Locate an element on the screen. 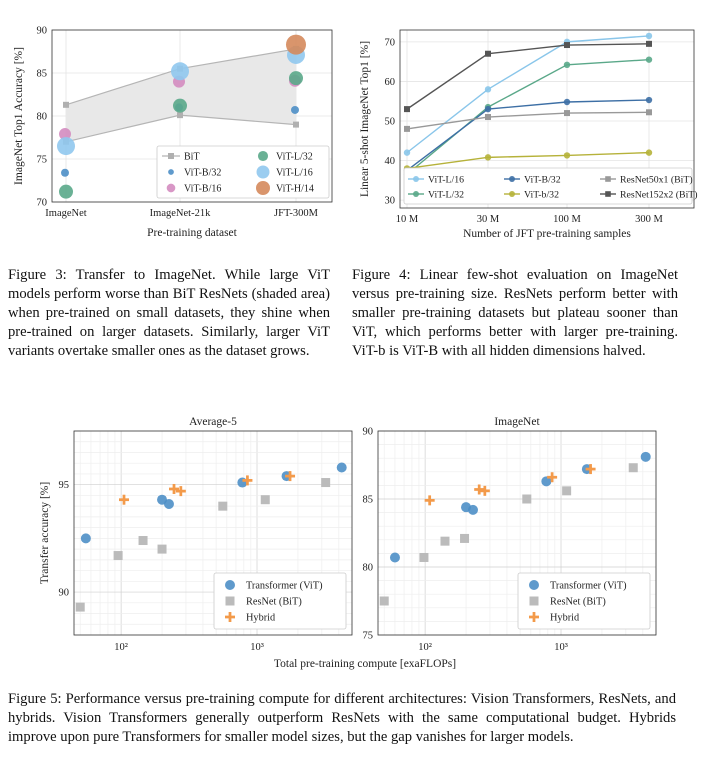 The width and height of the screenshot is (707, 780). legend-marker-transformer-vit is located at coordinates (534, 585).